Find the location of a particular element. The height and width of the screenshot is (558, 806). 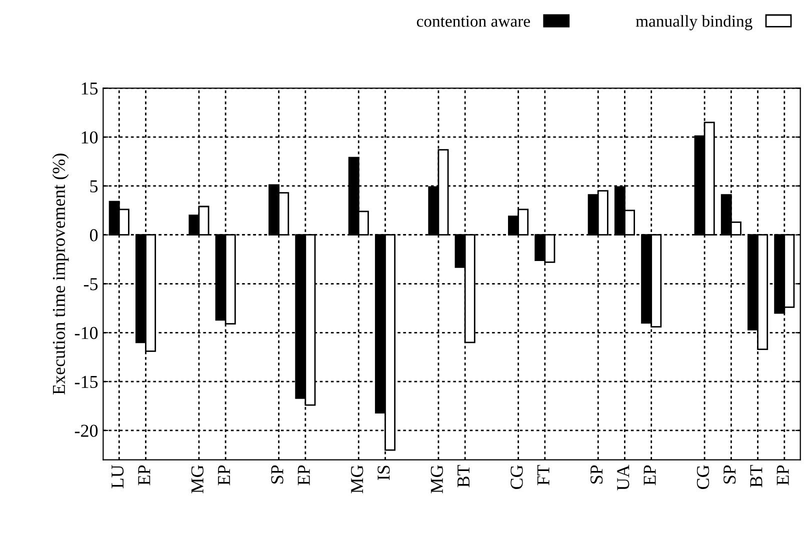

x-tick-label: UA is located at coordinates (623, 477).